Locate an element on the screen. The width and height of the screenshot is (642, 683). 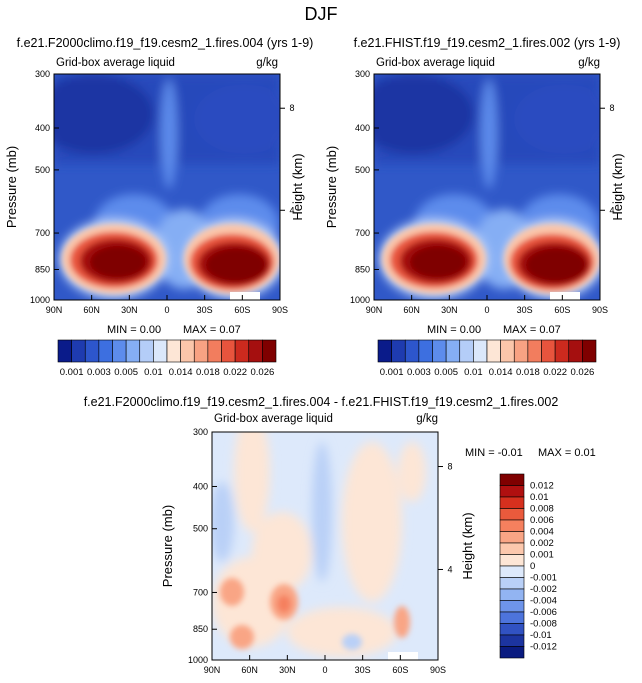
x-tick-label: 30S is located at coordinates (363, 670).